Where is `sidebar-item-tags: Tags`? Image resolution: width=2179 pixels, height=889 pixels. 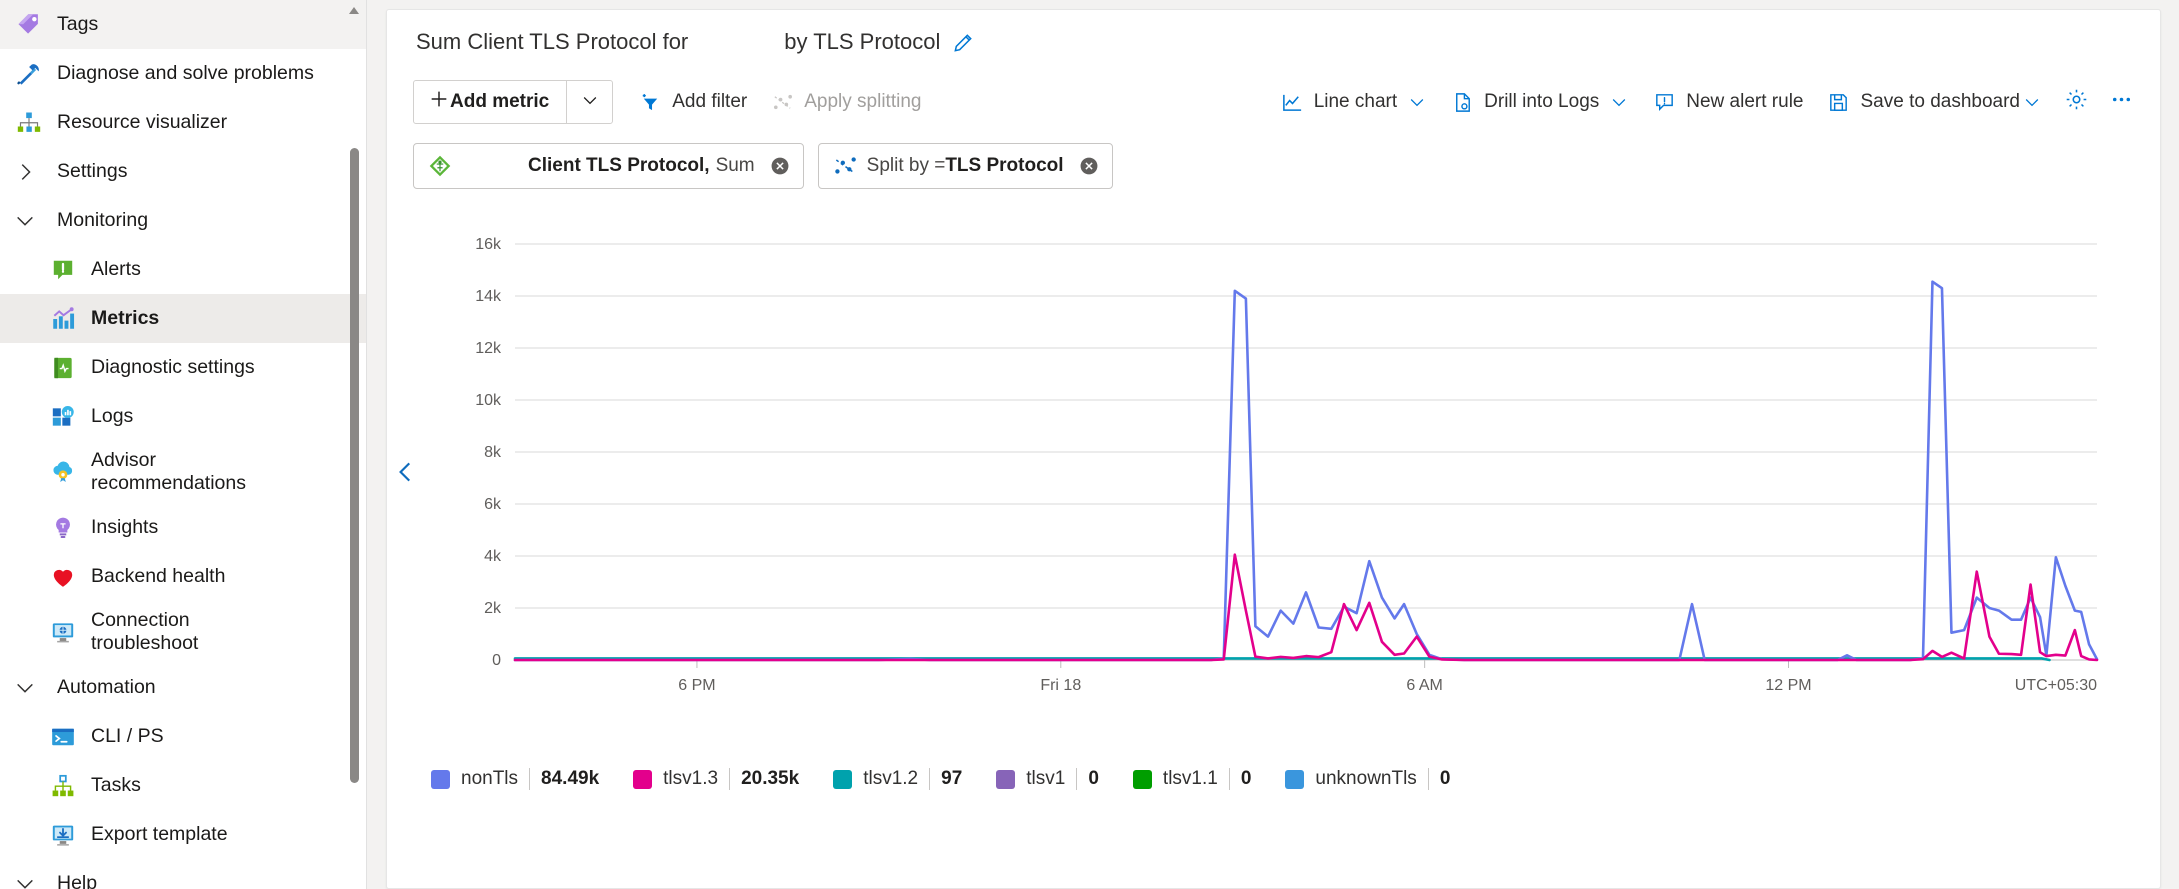
sidebar-item-tags: Tags is located at coordinates (183, 24).